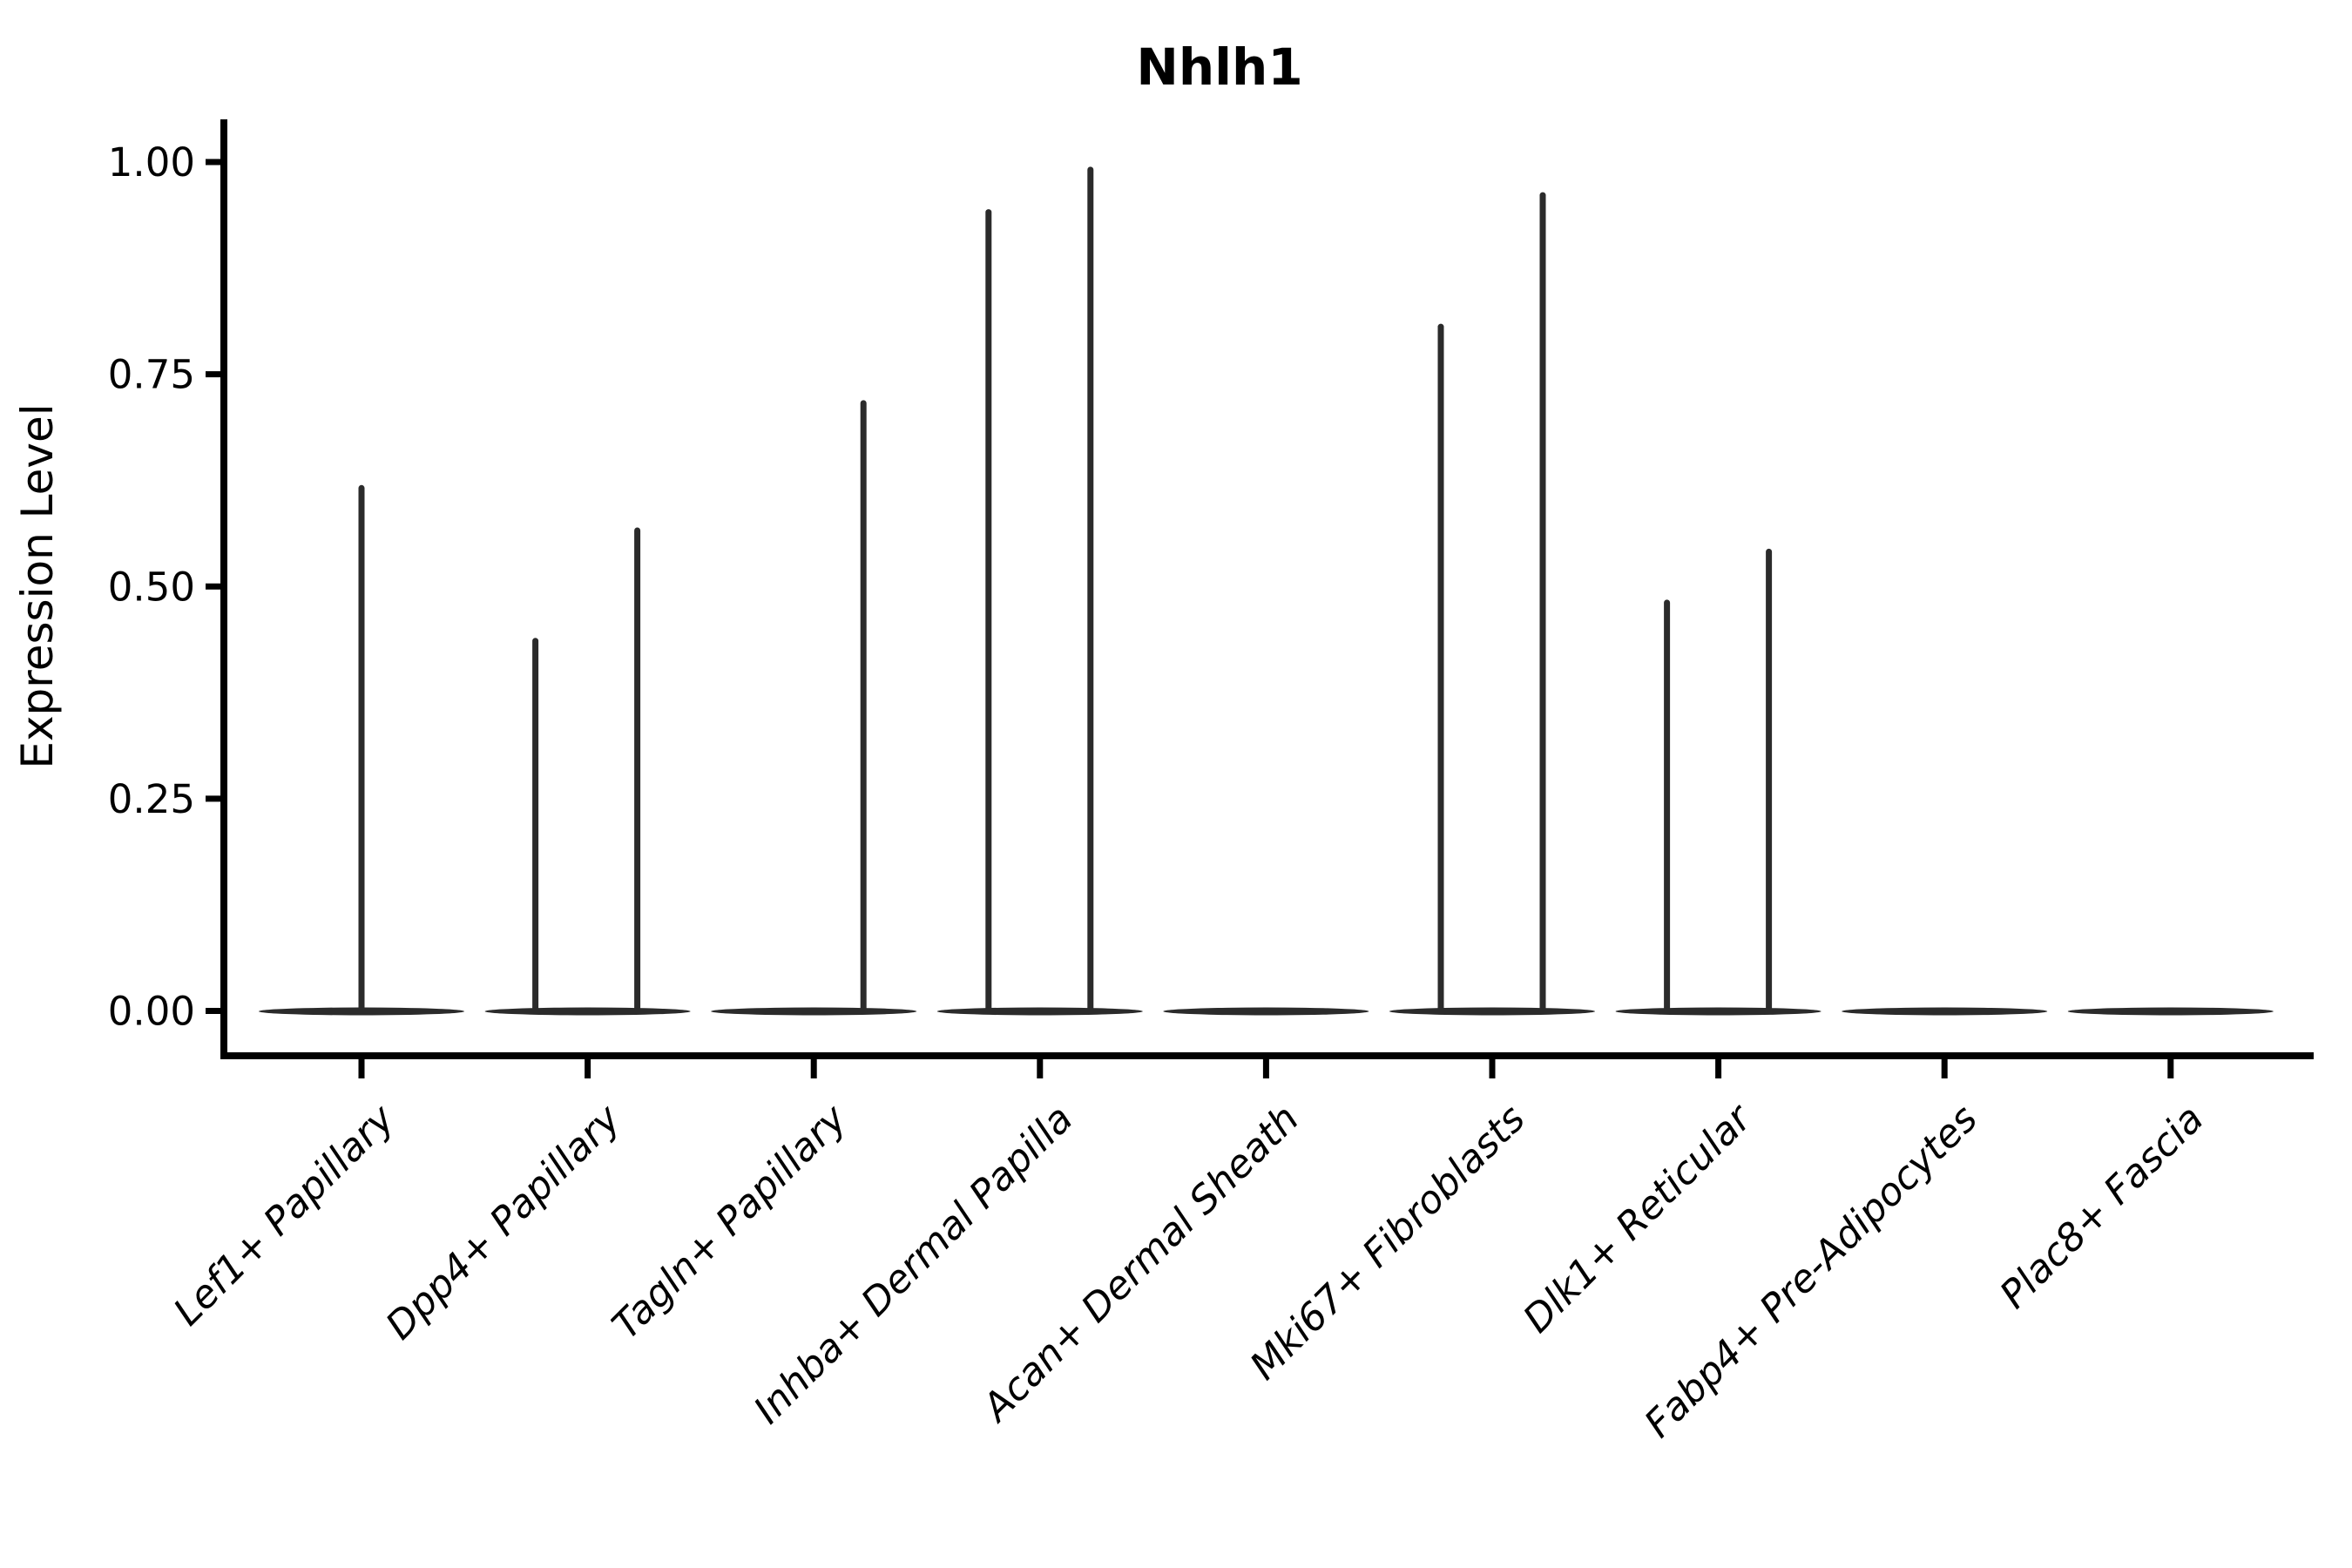  What do you see at coordinates (504, 1222) in the screenshot?
I see `x-tick-label: Dpp4+ Papillary` at bounding box center [504, 1222].